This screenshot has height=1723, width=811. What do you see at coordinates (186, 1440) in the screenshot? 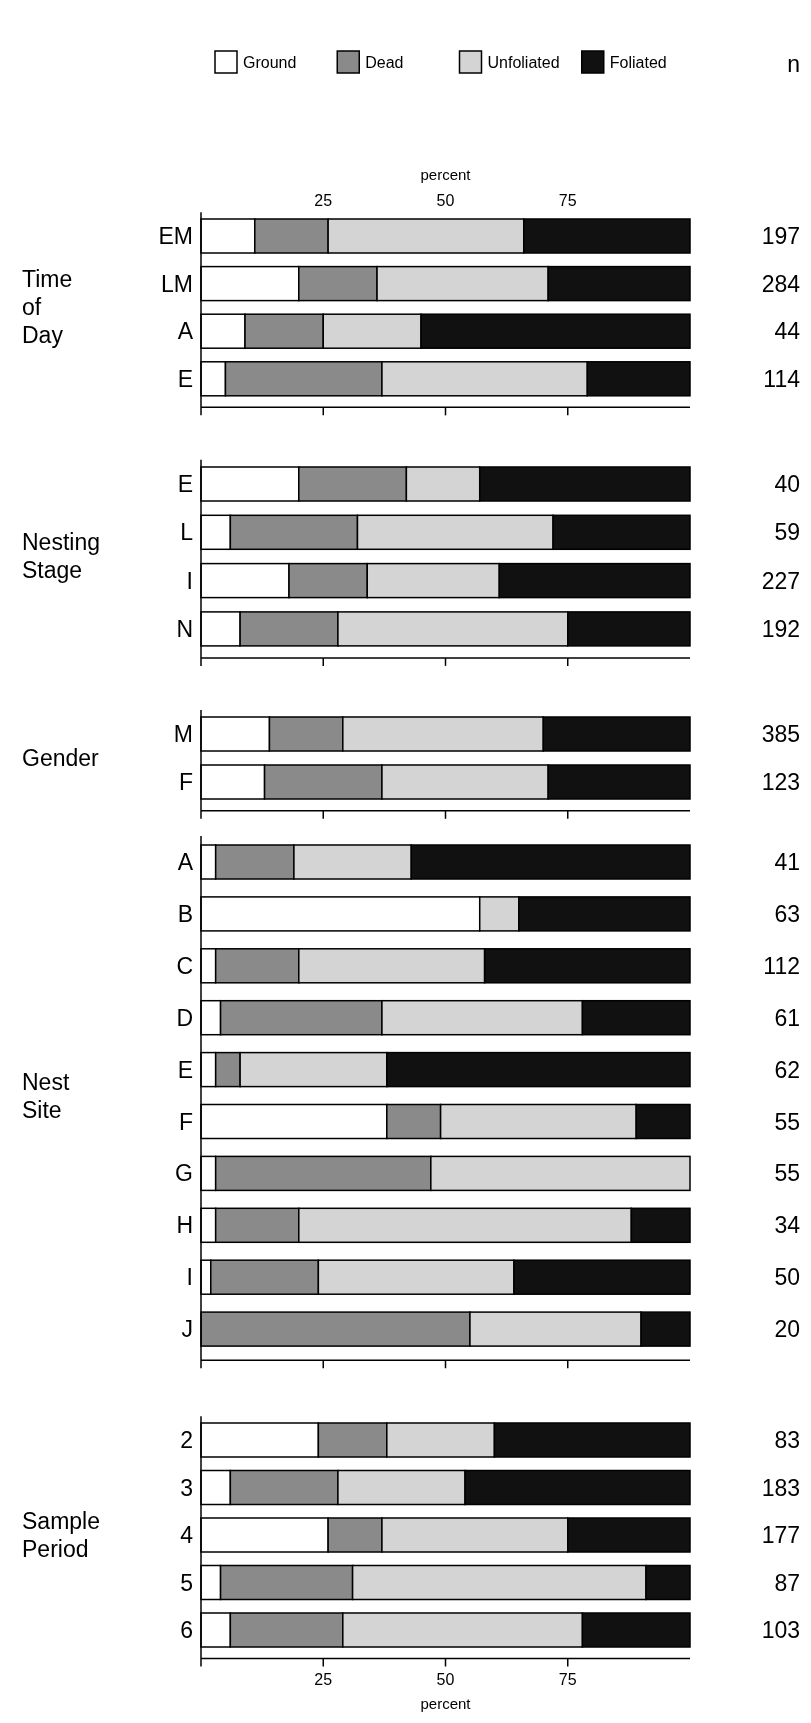
I see `y-tick-label: 2` at bounding box center [186, 1440].